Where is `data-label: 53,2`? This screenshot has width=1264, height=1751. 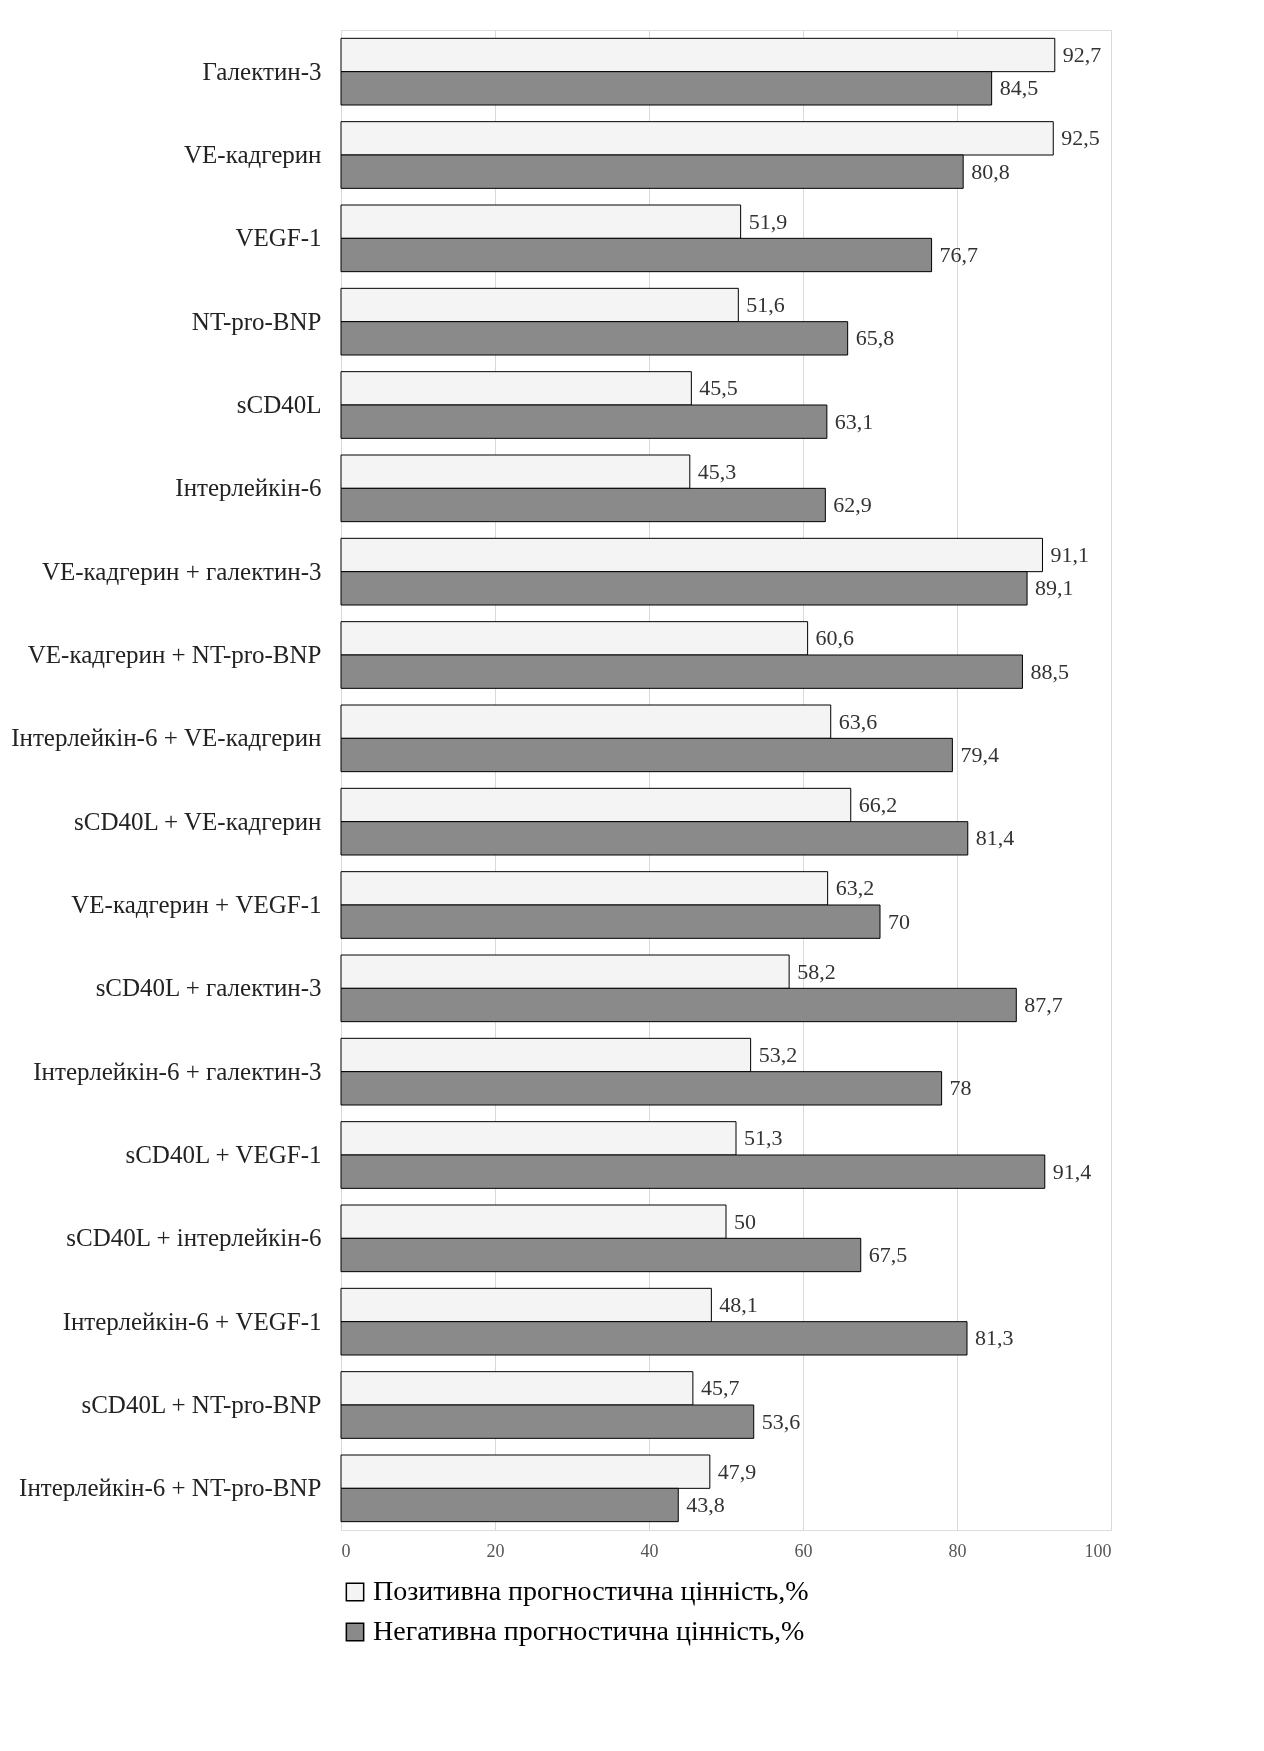 data-label: 53,2 is located at coordinates (778, 1054).